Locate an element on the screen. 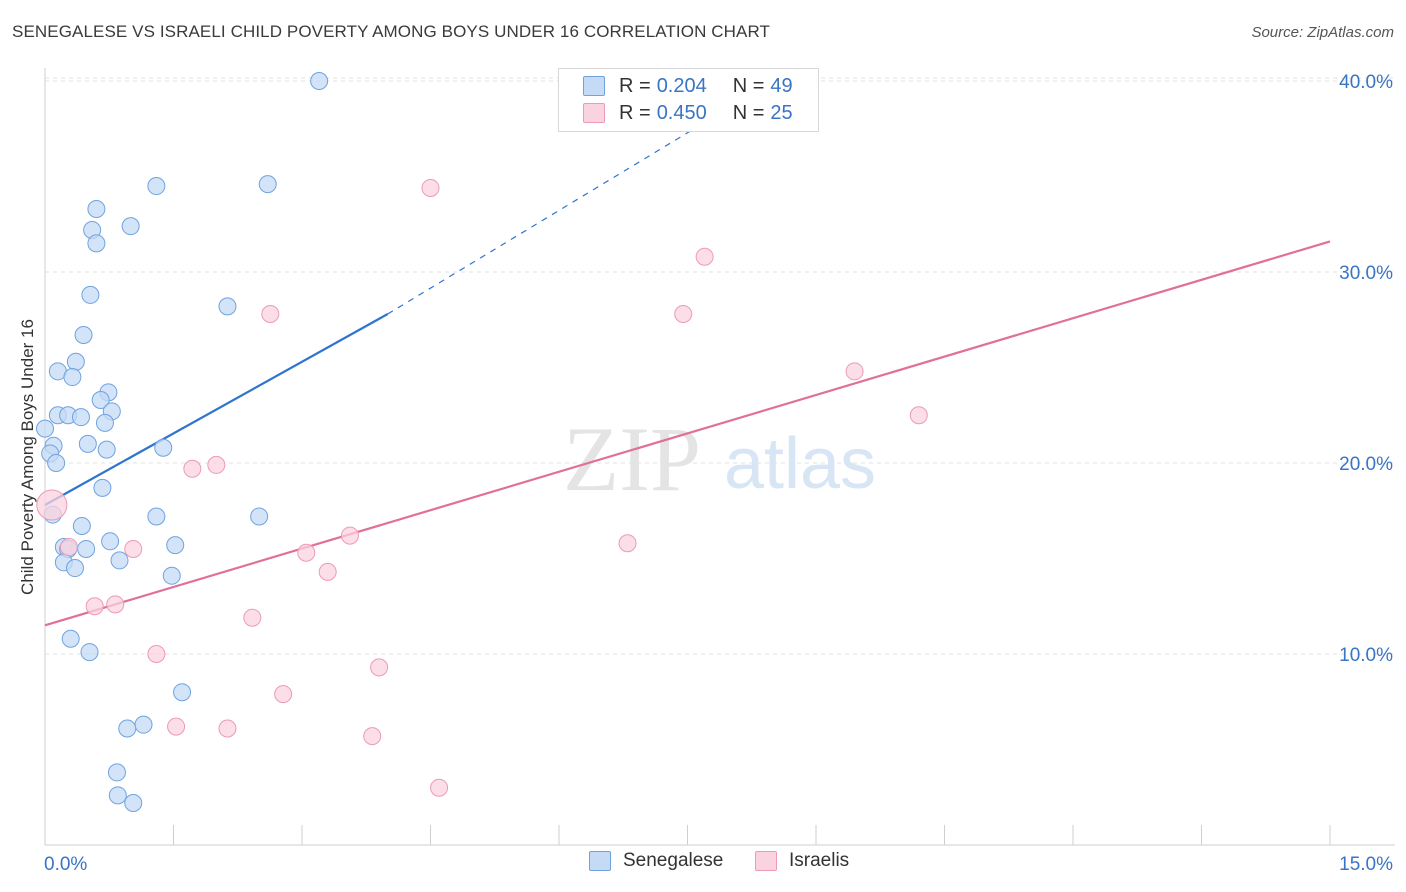 The height and width of the screenshot is (892, 1406). legend-row-senegalese: R = 0.204 N = 49 is located at coordinates (688, 86).